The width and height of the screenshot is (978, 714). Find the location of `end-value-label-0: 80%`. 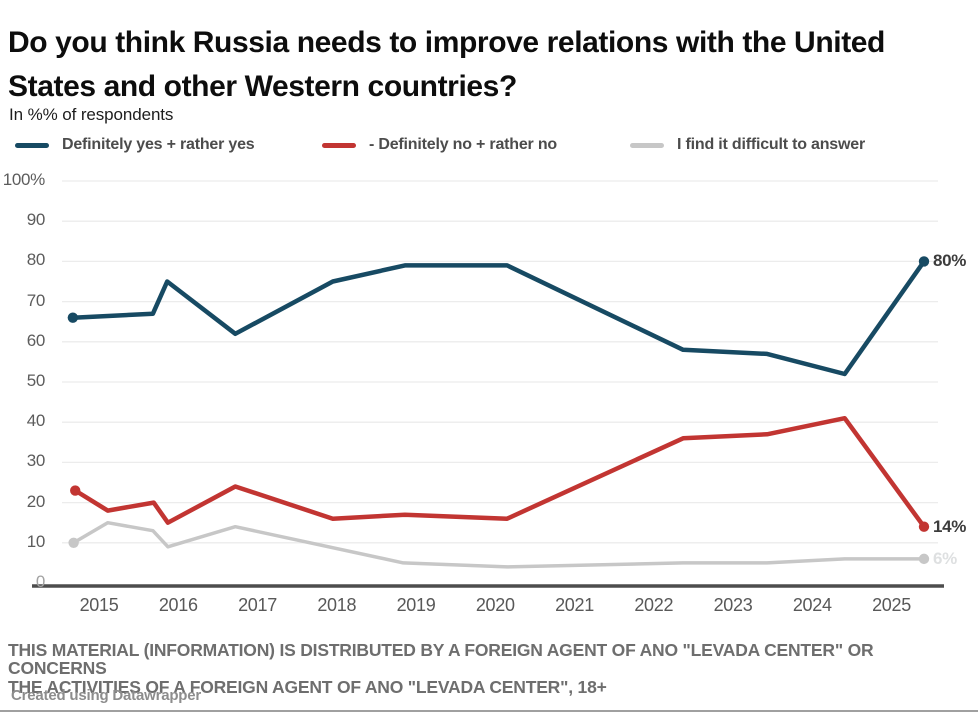

end-value-label-0: 80% is located at coordinates (949, 261).